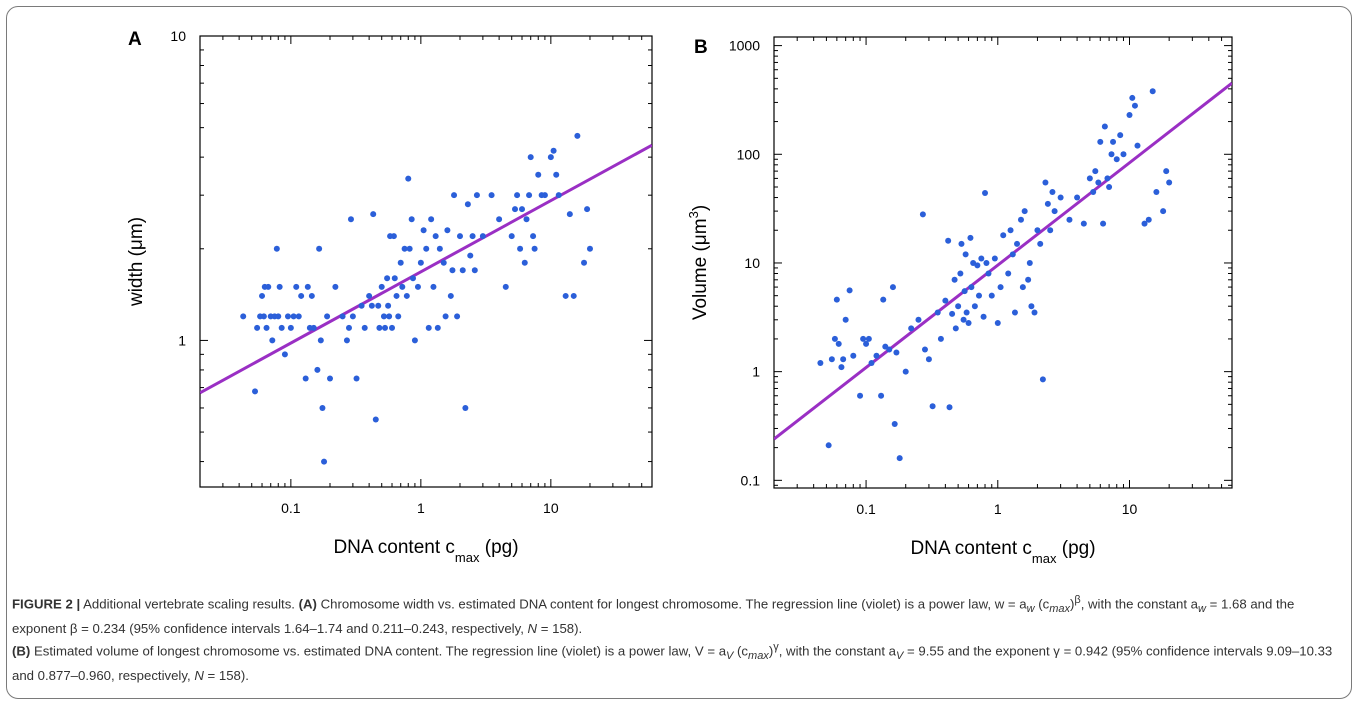 This screenshot has height=705, width=1358. Describe the element at coordinates (744, 46) in the screenshot. I see `y-tick-label: 1000` at that location.